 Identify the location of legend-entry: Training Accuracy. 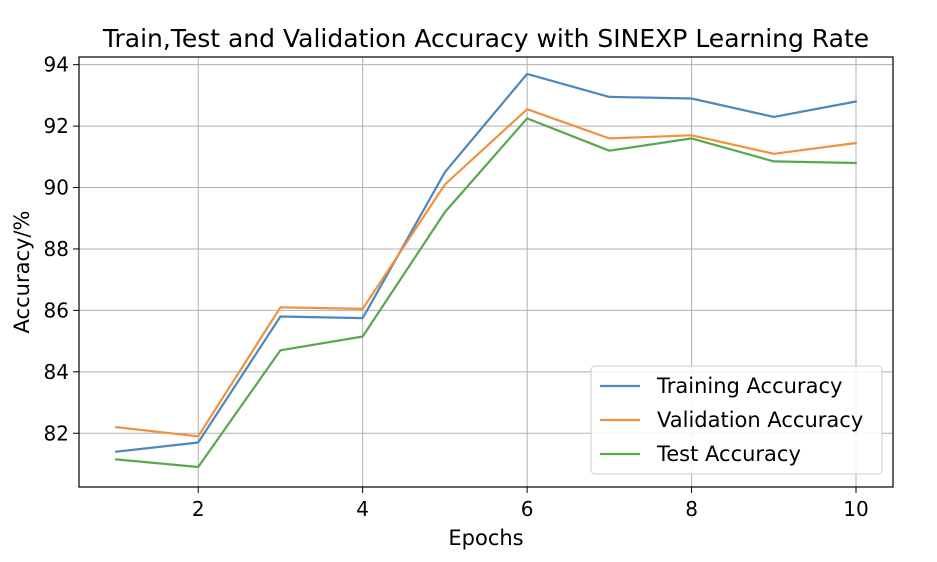
(749, 386).